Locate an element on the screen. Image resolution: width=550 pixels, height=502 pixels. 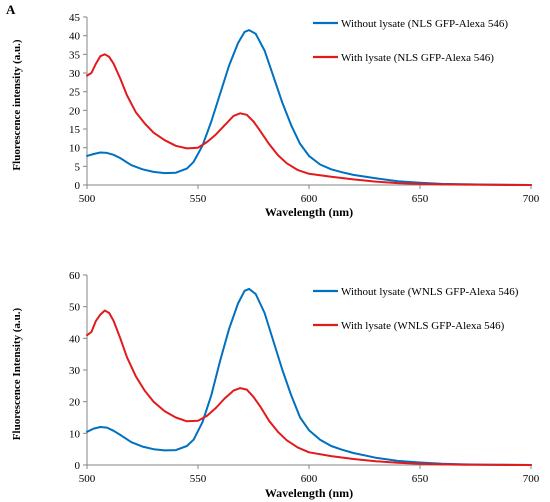
y-axis-title: Fluorescence Intensity (a.u.) is located at coordinates (17, 373).